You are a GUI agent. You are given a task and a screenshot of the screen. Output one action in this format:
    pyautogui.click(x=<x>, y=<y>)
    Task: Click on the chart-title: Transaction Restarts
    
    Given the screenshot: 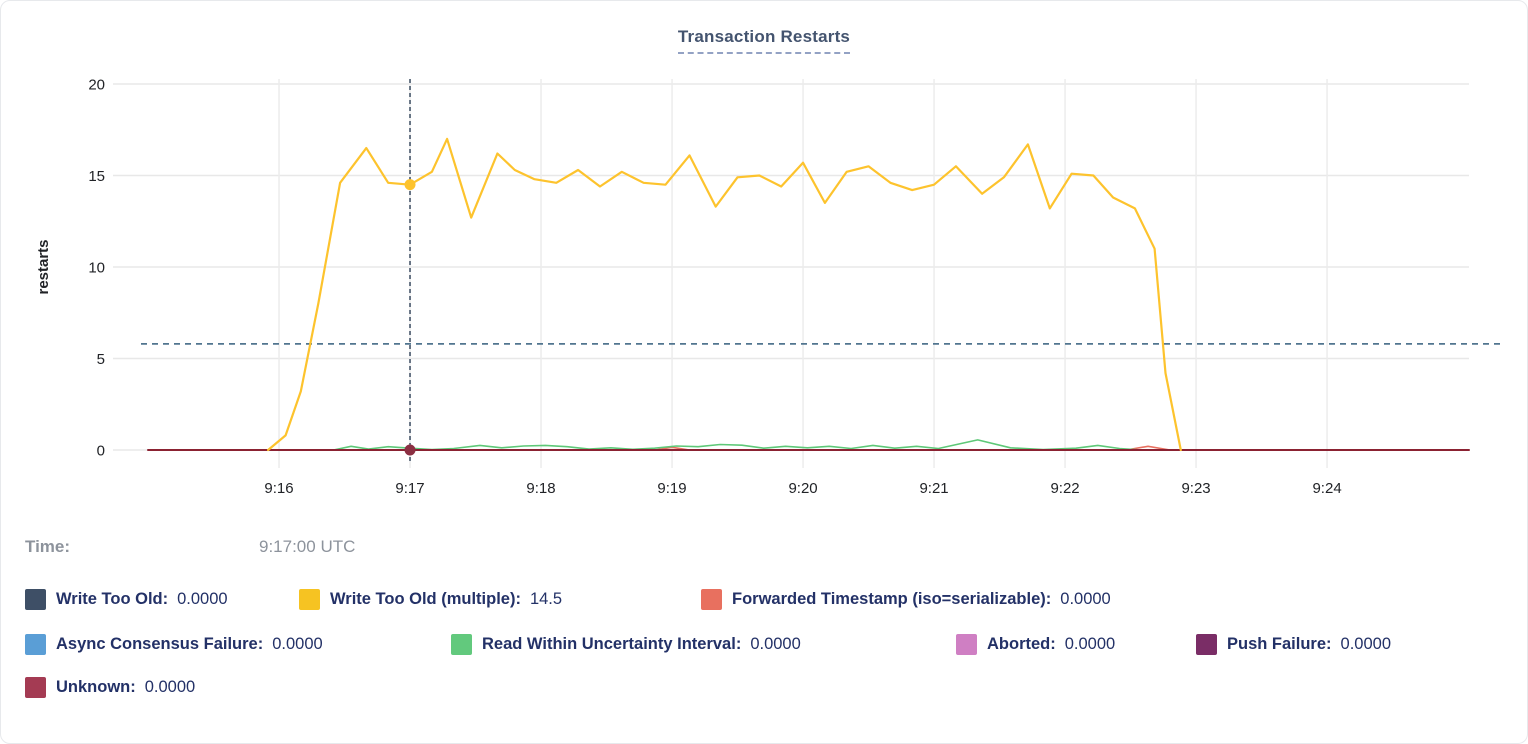 What is the action you would take?
    pyautogui.click(x=764, y=40)
    